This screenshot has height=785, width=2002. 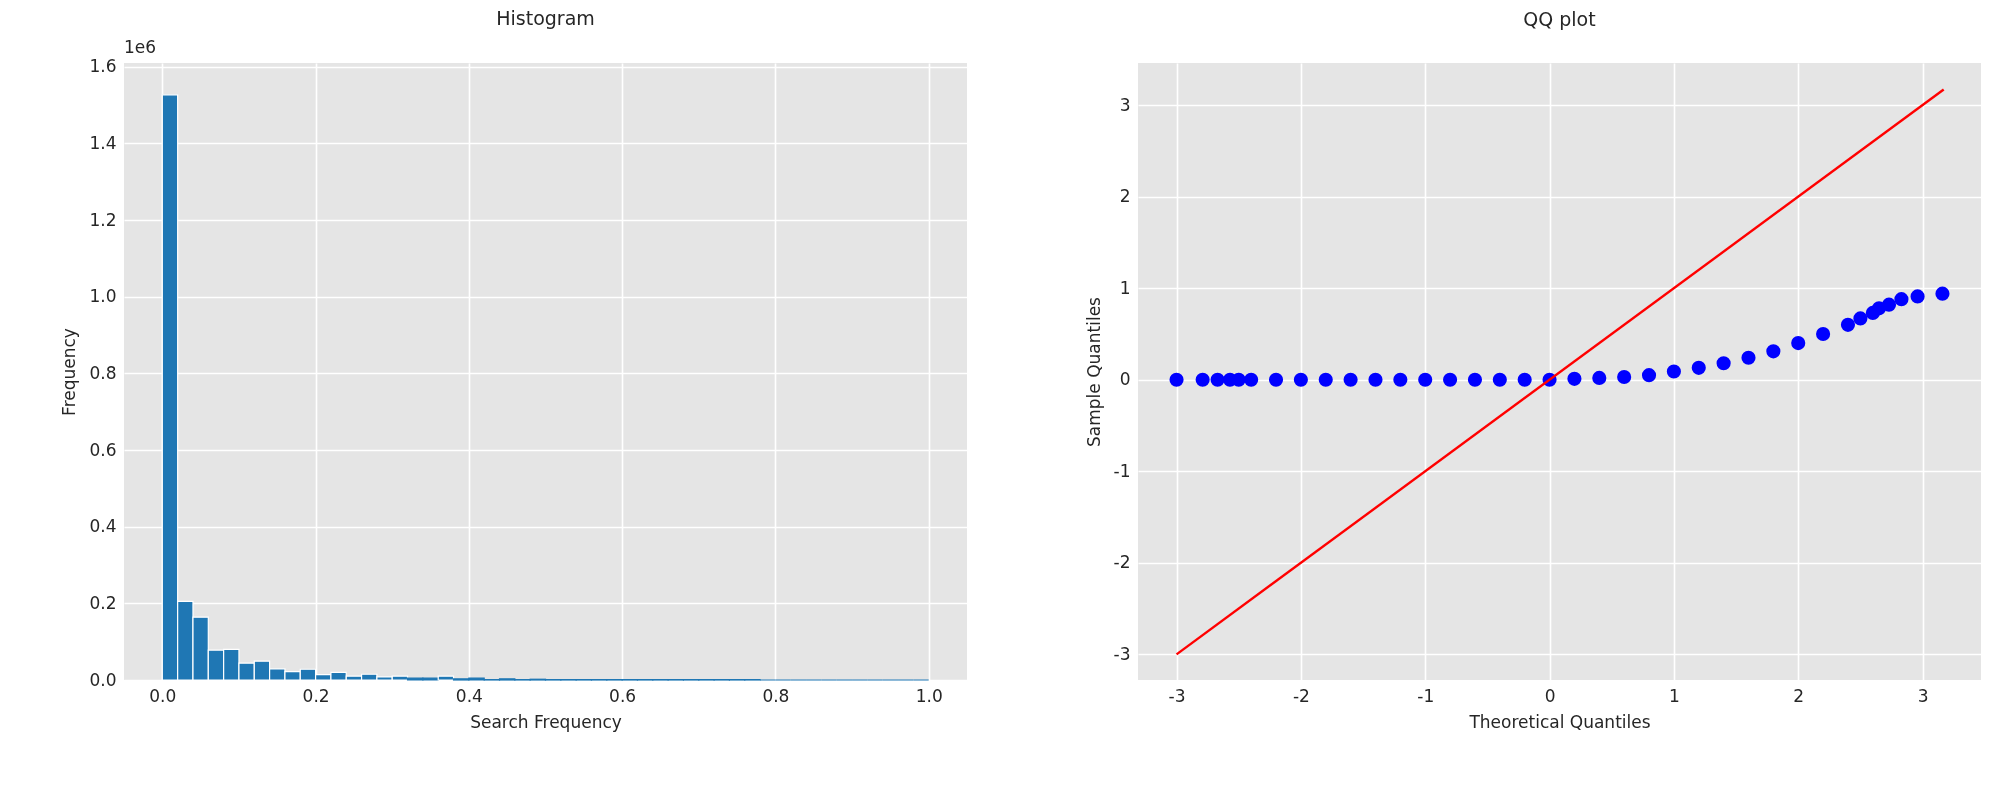 What do you see at coordinates (103, 372) in the screenshot?
I see `y-tick-label: 0.8` at bounding box center [103, 372].